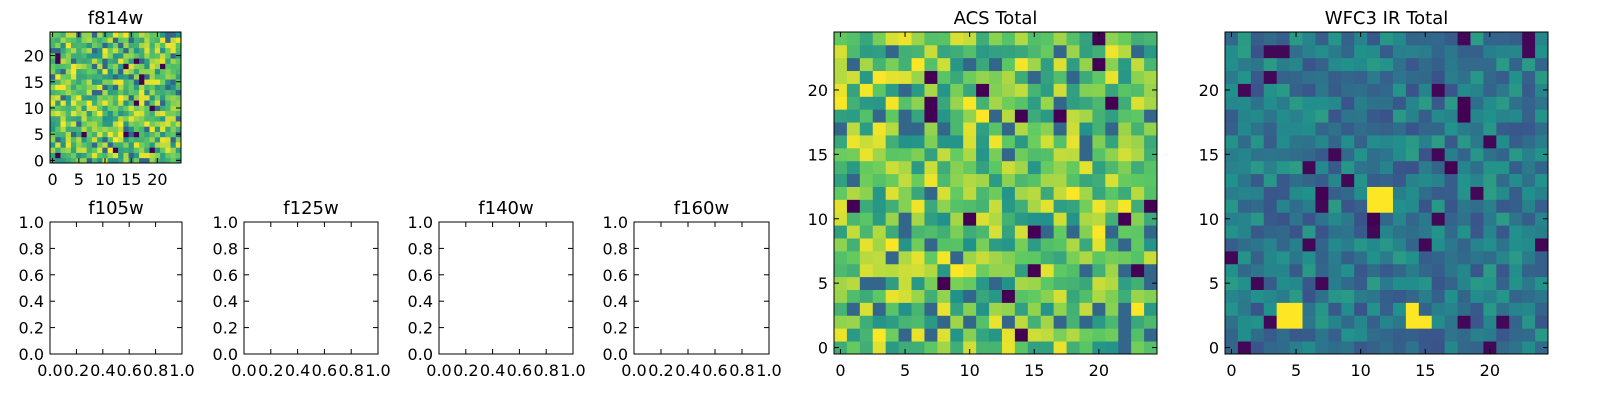 The width and height of the screenshot is (1600, 400). I want to click on x-tick-label: 0.4, so click(297, 370).